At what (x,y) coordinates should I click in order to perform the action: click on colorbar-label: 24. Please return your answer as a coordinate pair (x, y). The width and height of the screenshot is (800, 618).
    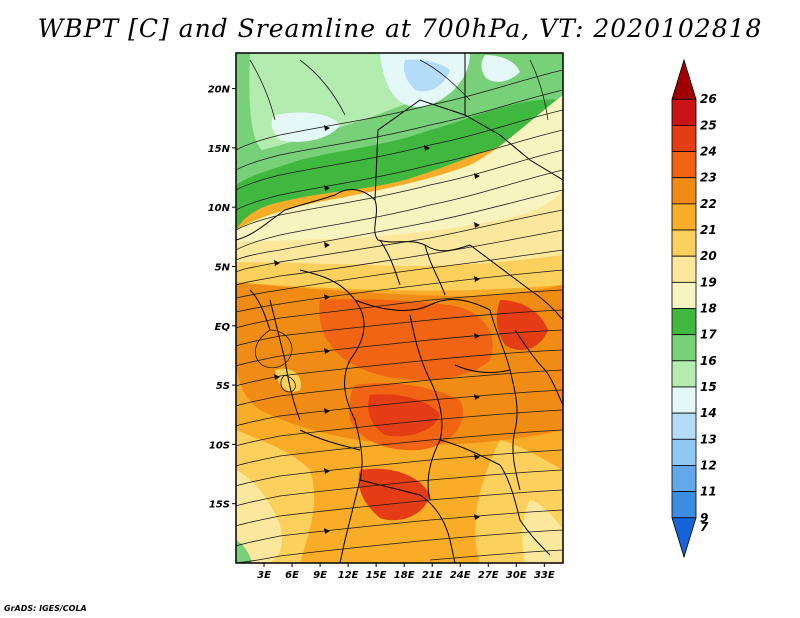
    Looking at the image, I should click on (708, 152).